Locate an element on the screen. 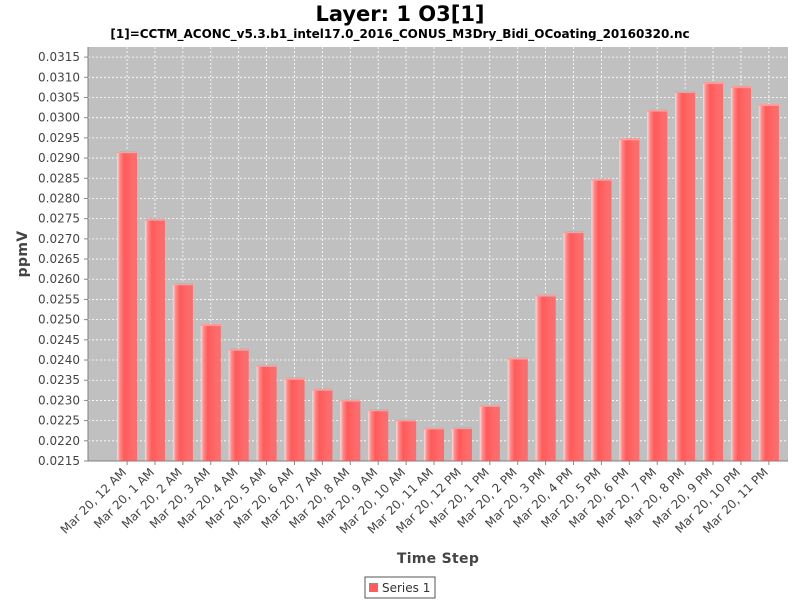 The width and height of the screenshot is (800, 600). legend-box is located at coordinates (400, 587).